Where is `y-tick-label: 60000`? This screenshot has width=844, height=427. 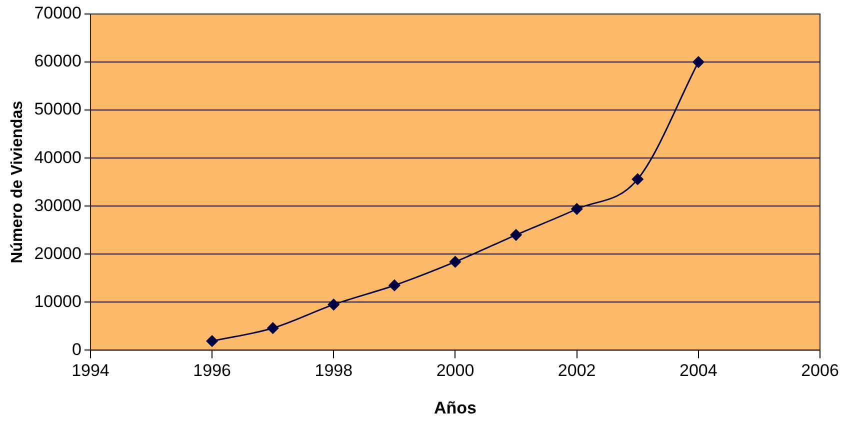
y-tick-label: 60000 is located at coordinates (58, 61).